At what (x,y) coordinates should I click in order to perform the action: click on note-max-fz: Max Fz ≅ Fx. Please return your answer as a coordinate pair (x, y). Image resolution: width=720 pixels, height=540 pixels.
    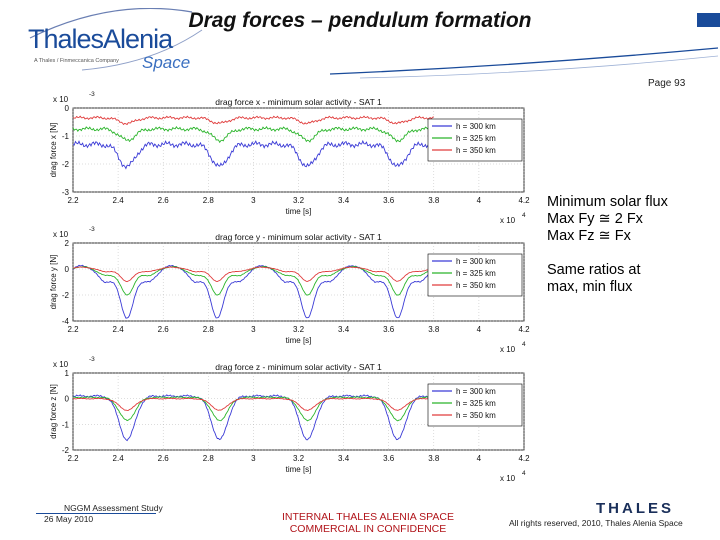
    Looking at the image, I should click on (589, 236).